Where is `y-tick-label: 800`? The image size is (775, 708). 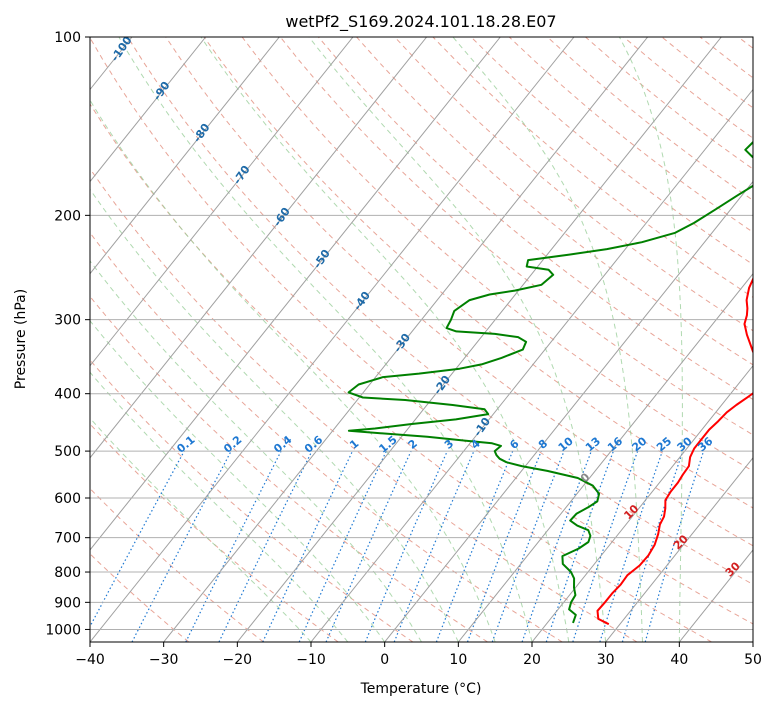
y-tick-label: 800 is located at coordinates (67, 573).